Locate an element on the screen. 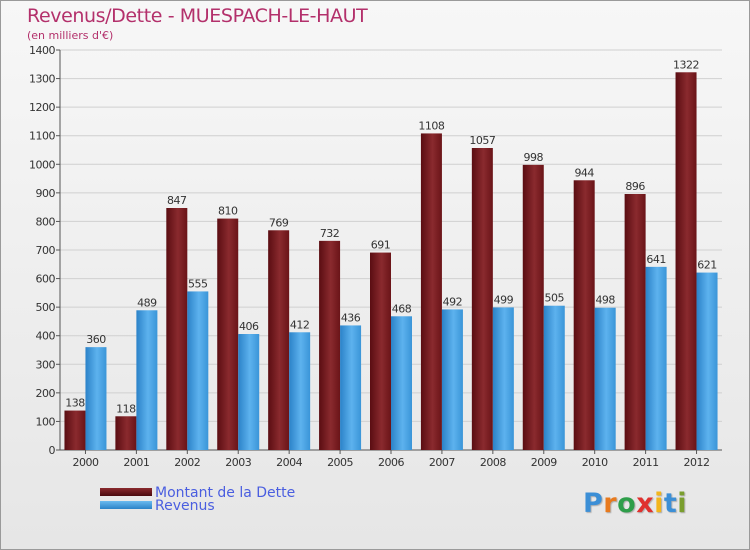 This screenshot has height=550, width=750. y-tick-label: 700 is located at coordinates (46, 250).